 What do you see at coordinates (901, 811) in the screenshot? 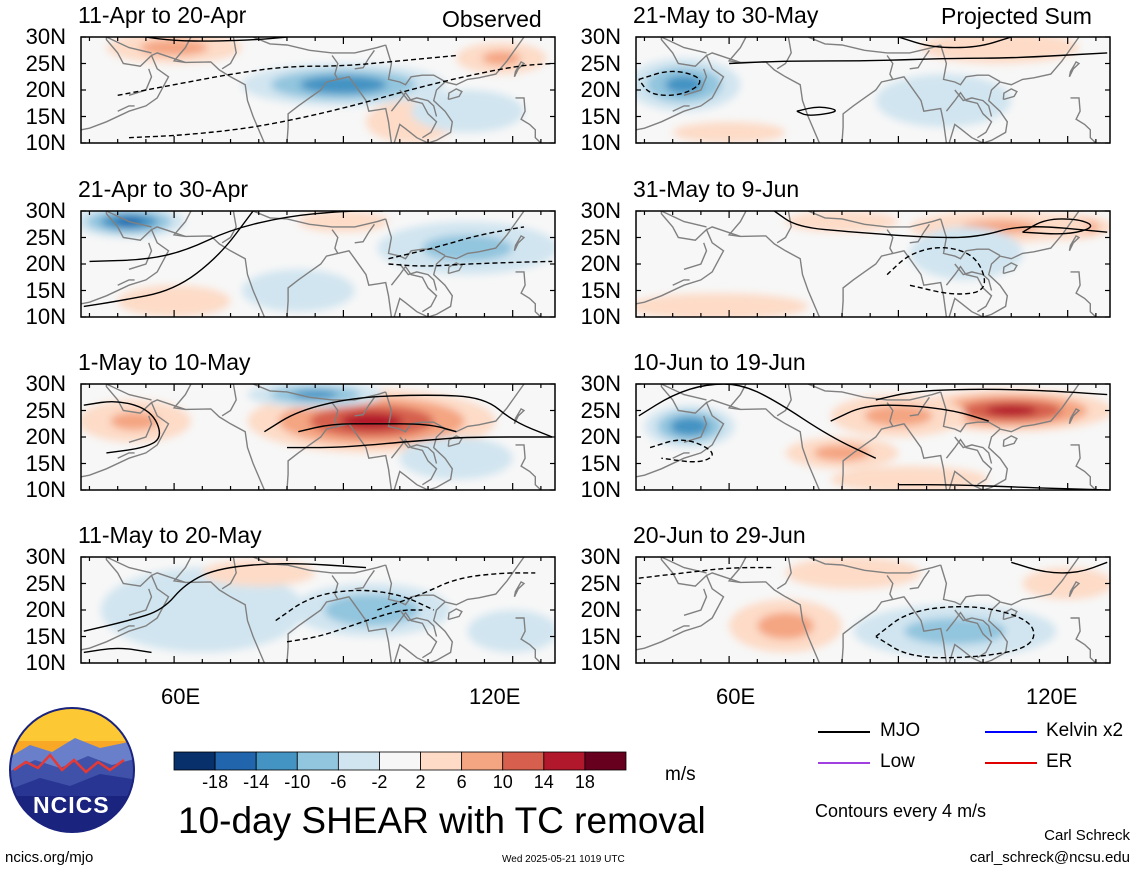
I see `contour-note: Contours every 4 m/s` at bounding box center [901, 811].